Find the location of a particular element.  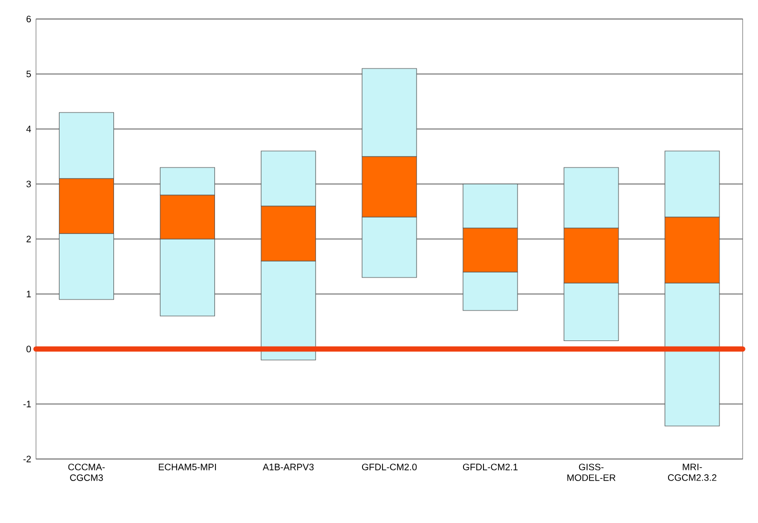

x-tick-label: CCCMA-CGCM3 is located at coordinates (86, 472).